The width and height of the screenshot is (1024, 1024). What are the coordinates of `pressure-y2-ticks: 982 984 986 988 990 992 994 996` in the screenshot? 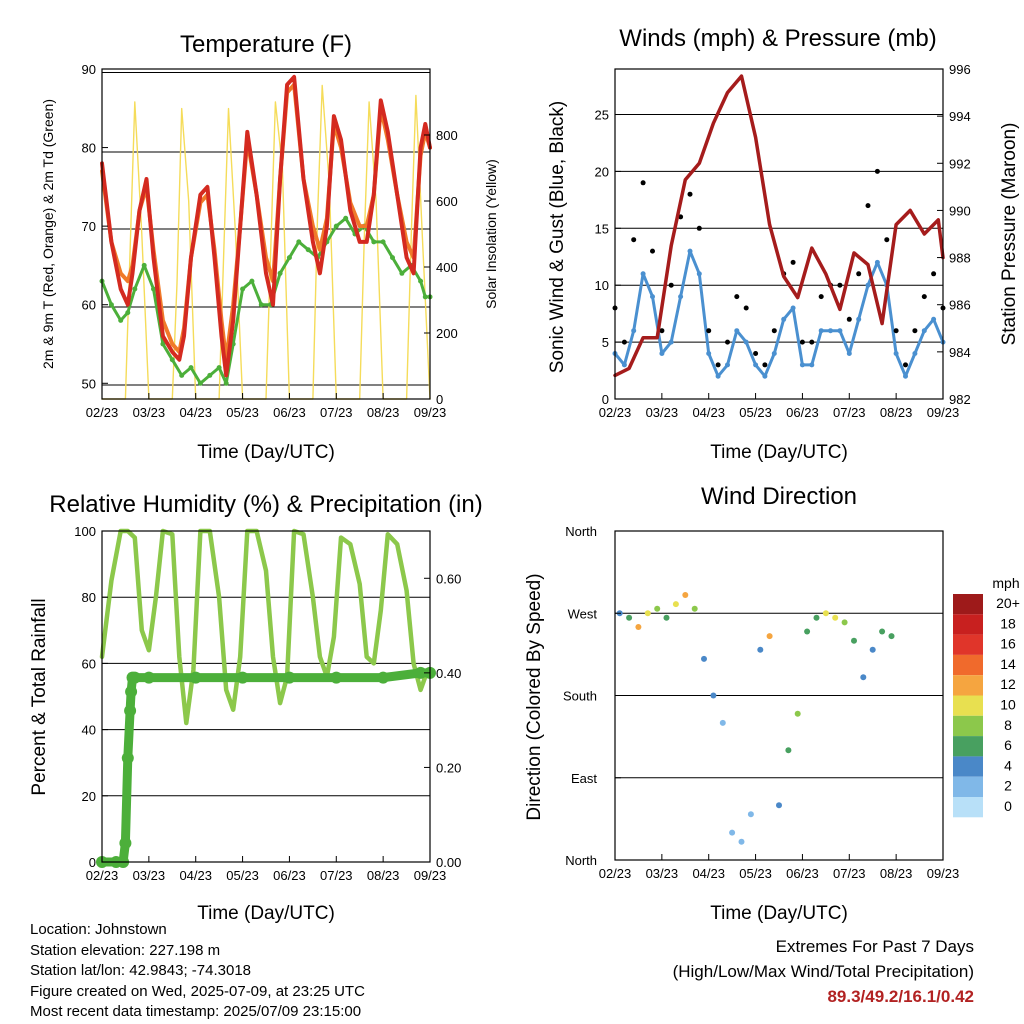 It's located at (954, 234).